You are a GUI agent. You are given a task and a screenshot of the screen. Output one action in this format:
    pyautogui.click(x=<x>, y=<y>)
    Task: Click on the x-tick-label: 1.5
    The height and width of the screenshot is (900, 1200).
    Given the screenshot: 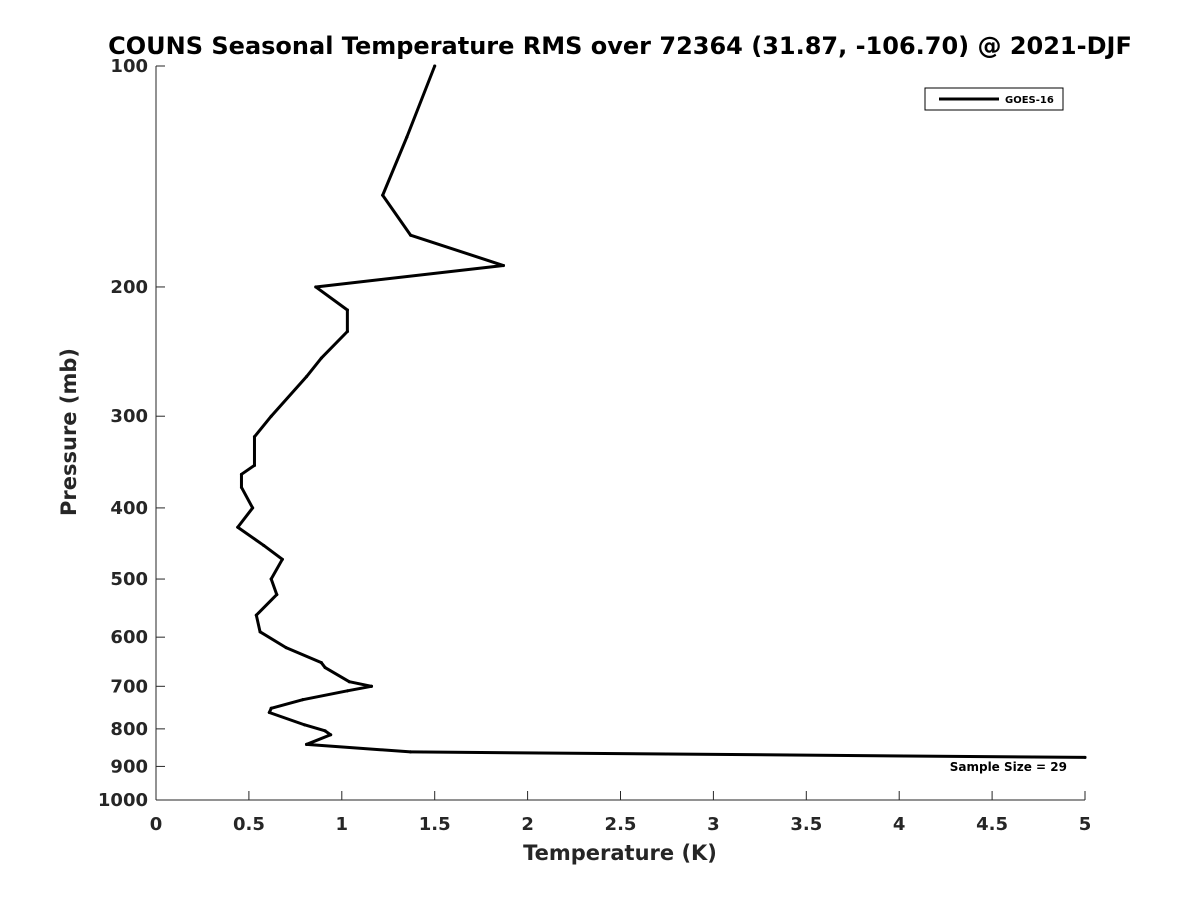 What is the action you would take?
    pyautogui.click(x=435, y=824)
    